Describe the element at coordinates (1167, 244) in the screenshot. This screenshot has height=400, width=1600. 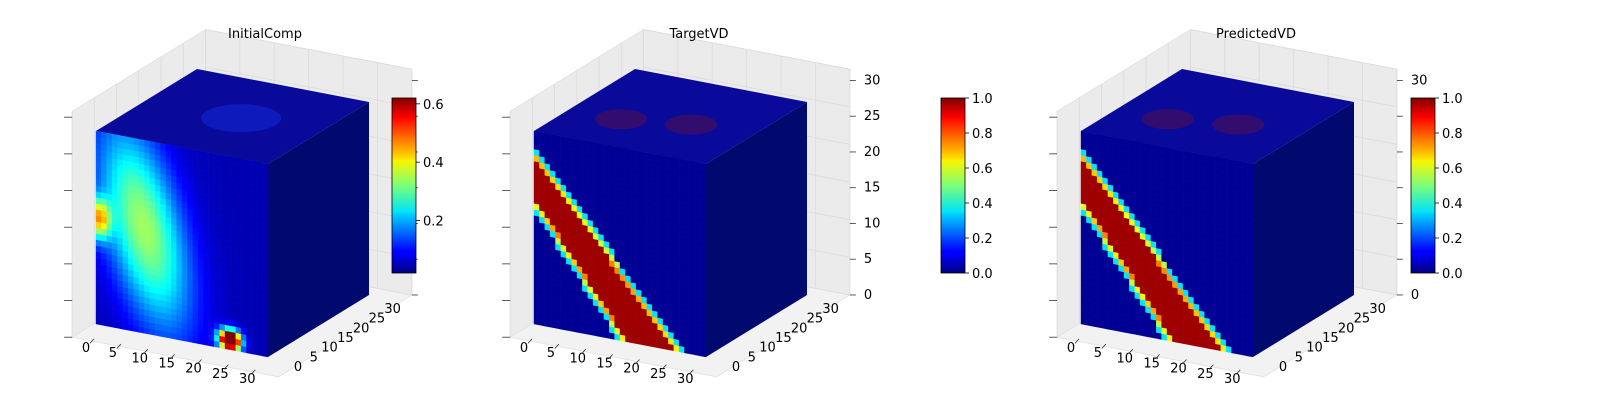
I see `cube-front-face` at that location.